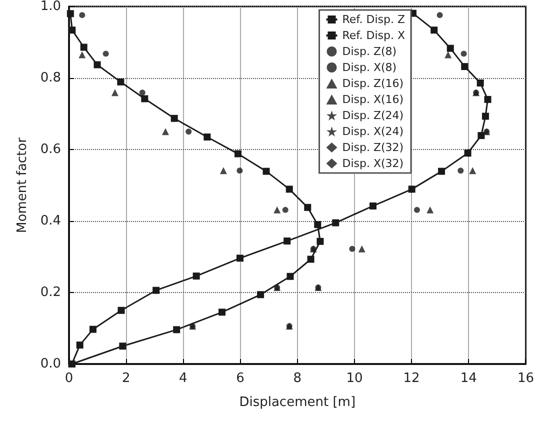 This screenshot has height=423, width=537. Describe the element at coordinates (374, 35) in the screenshot. I see `legend-label: Ref. Disp. X` at that location.